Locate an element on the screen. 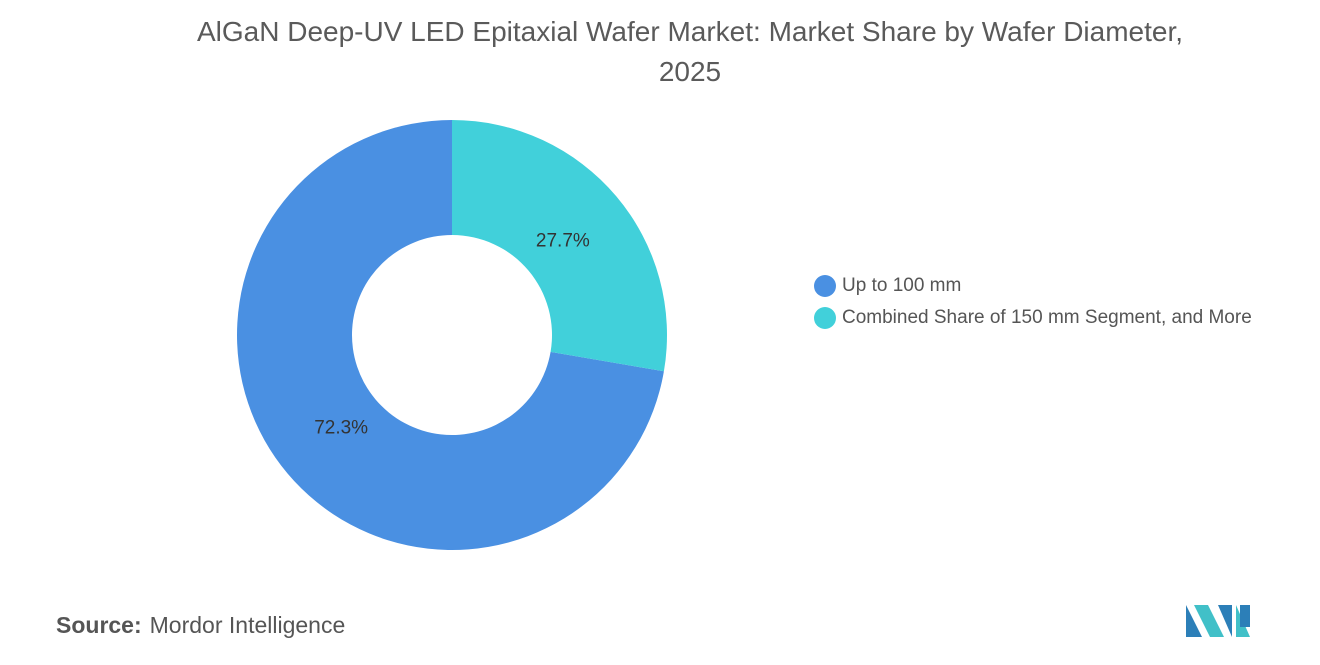 This screenshot has width=1320, height=665. data-label: 27.7% is located at coordinates (563, 241).